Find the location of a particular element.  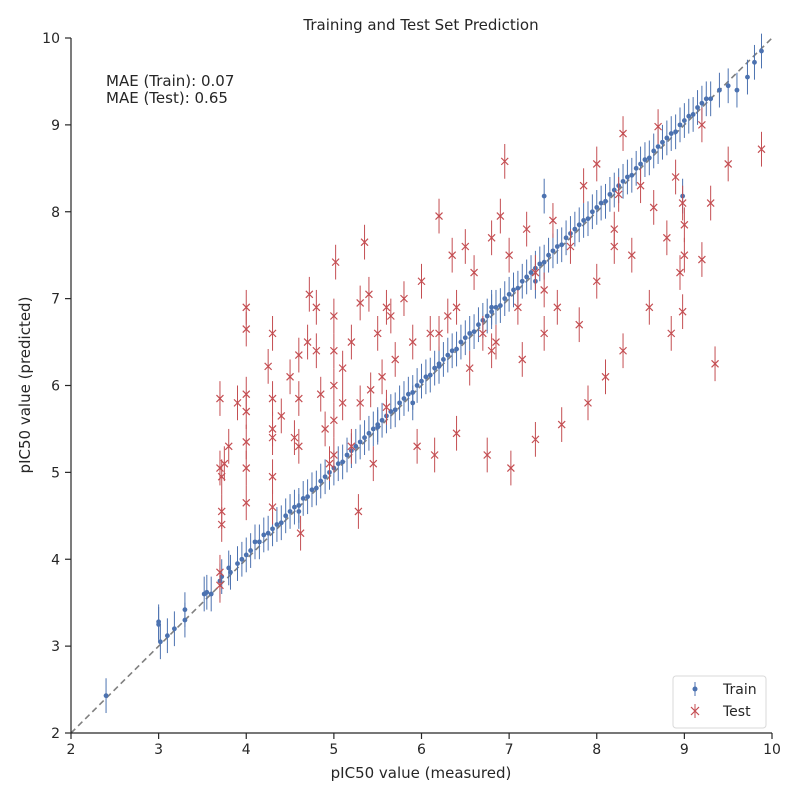

legend-train-label: Train is located at coordinates (739, 690).